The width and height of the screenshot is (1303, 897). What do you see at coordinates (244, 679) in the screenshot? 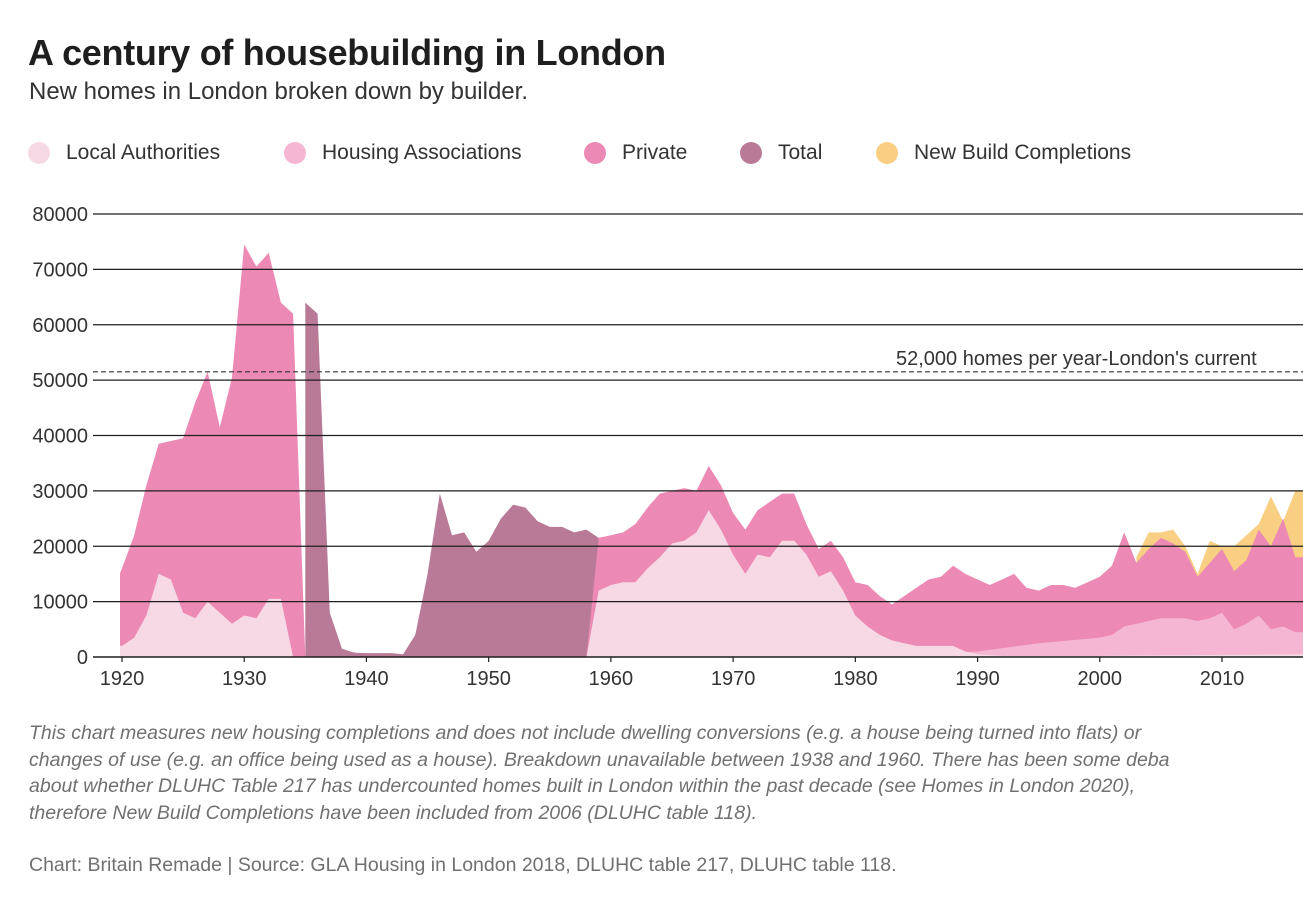
I see `x-tick-label: 1930` at bounding box center [244, 679].